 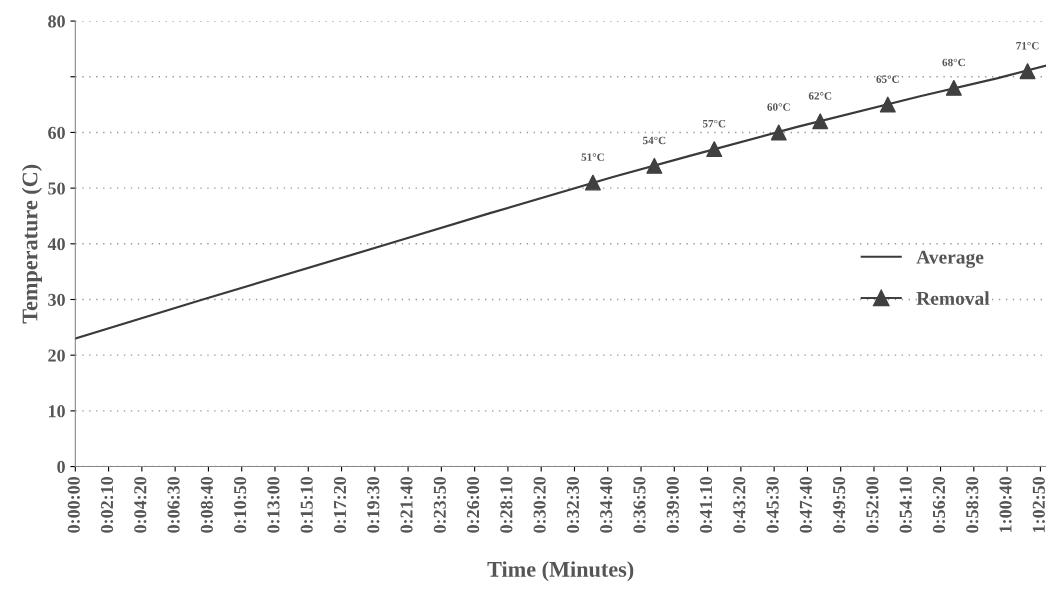 I want to click on x-tick-label: 0:00:00, so click(x=73, y=504).